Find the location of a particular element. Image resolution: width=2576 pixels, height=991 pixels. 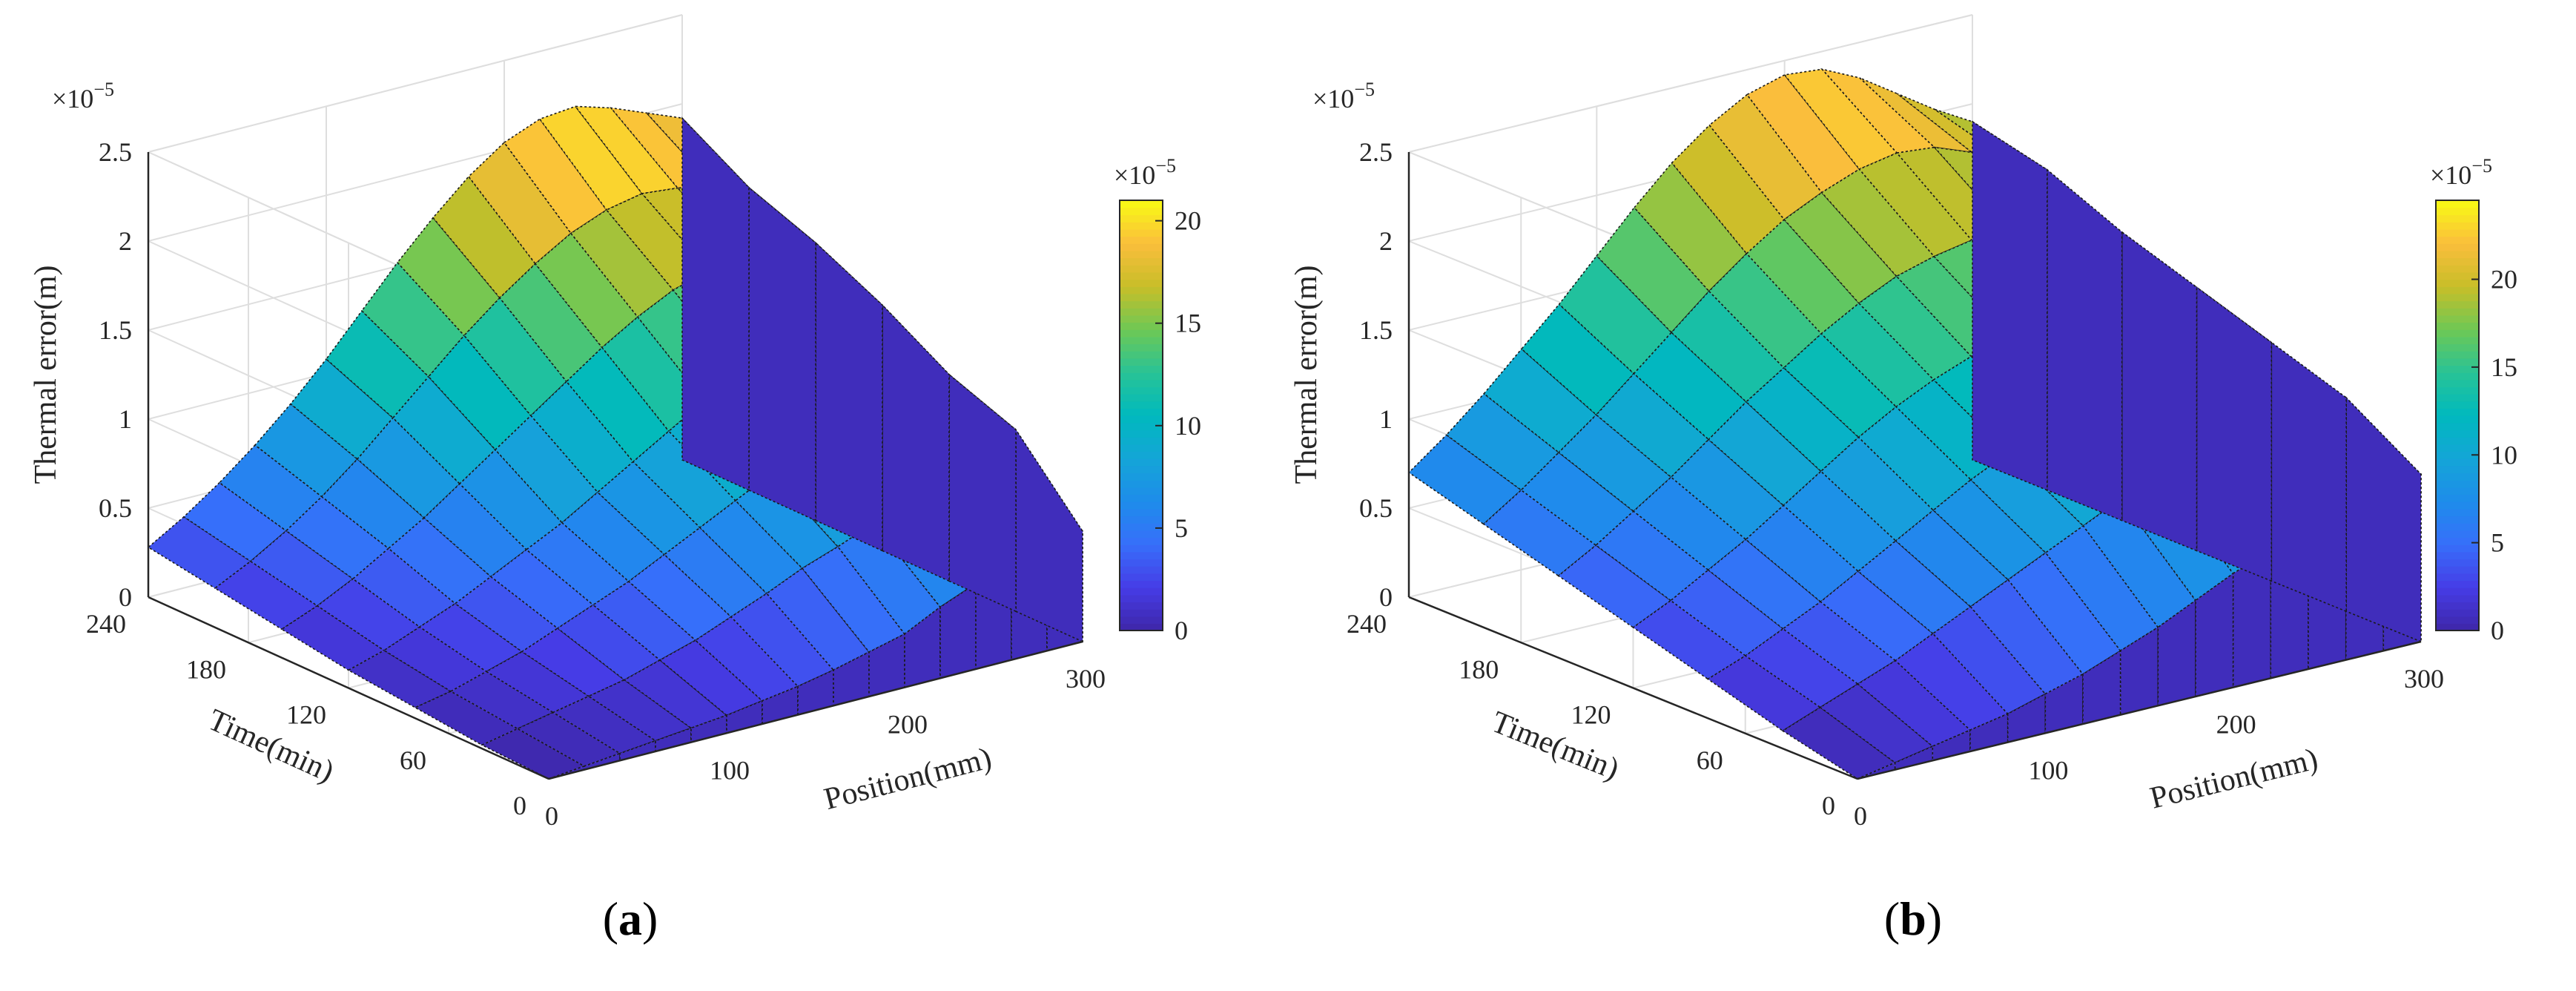

y-axis-line is located at coordinates (348, 688).